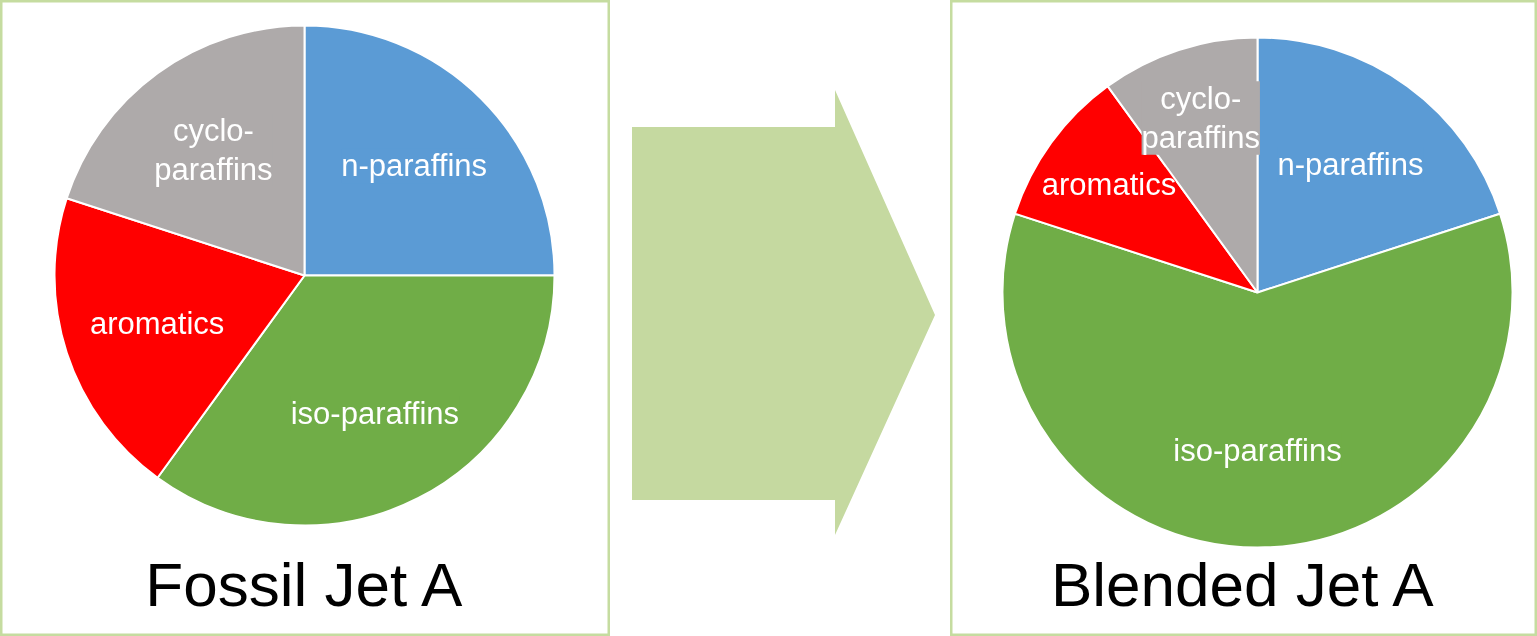 The height and width of the screenshot is (636, 1537). Describe the element at coordinates (304, 584) in the screenshot. I see `text: Fossil Jet A` at that location.